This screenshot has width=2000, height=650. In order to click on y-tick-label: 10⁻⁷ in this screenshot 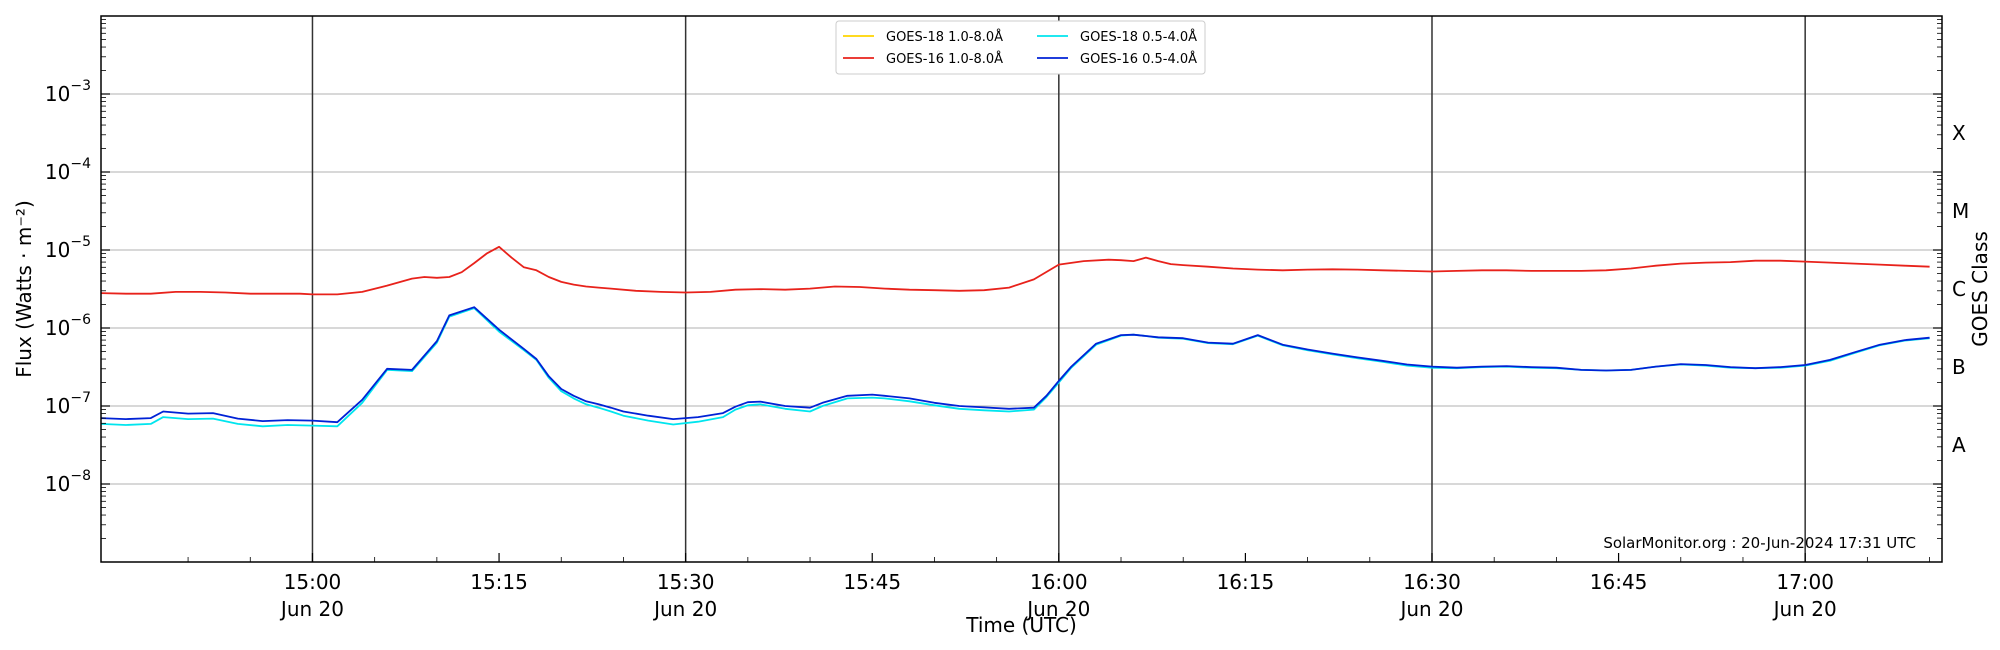, I will do `click(68, 404)`.